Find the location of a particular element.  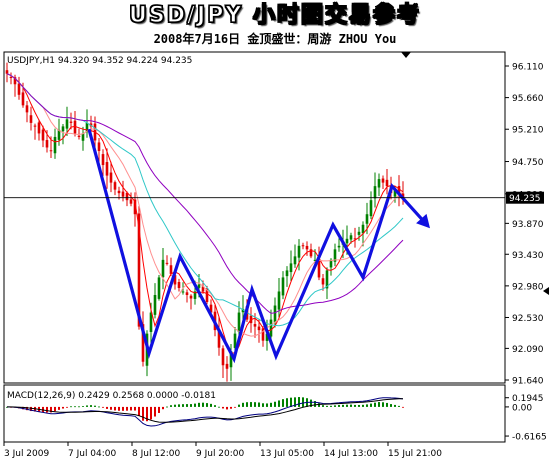

symbol-readout: USDJPY,H1 94.320 94.352 94.224 94.235 is located at coordinates (99, 61).